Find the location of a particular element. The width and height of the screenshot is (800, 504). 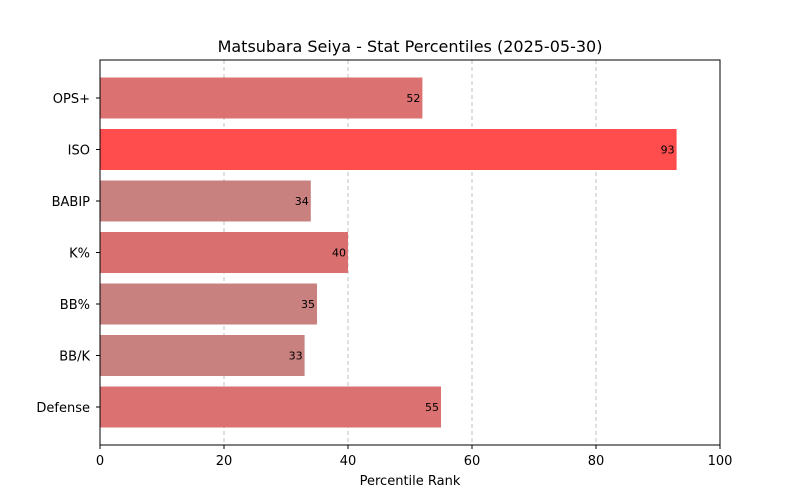

x-tick-label: 20 is located at coordinates (224, 461).